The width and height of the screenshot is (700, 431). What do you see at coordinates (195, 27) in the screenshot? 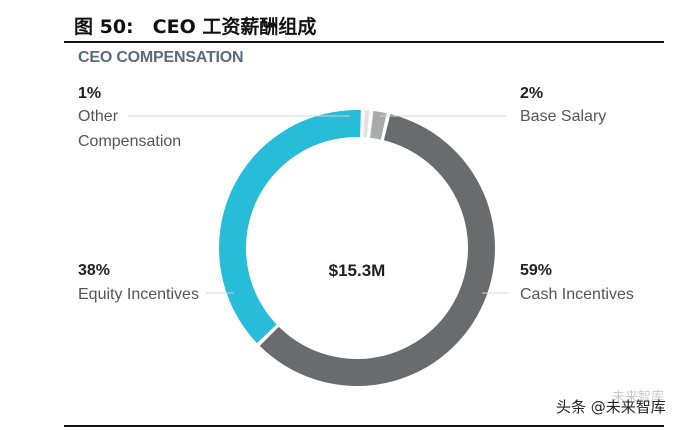
I see `figure-title: 图 50: CEO 工资薪酬组成` at bounding box center [195, 27].